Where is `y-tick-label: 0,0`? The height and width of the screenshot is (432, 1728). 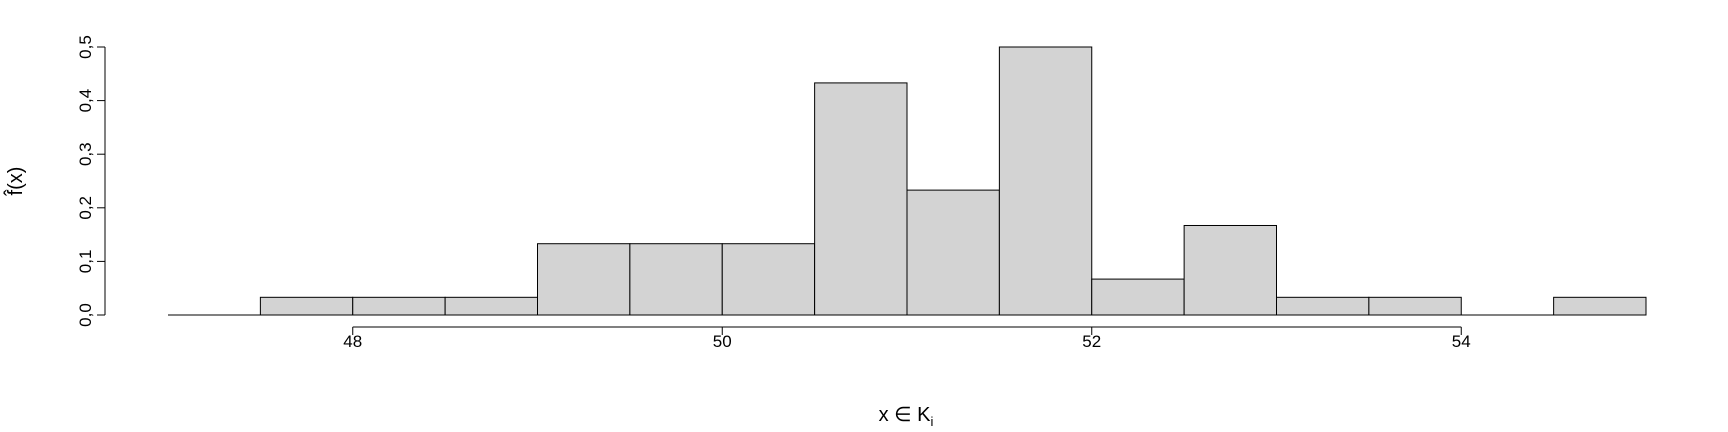 y-tick-label: 0,0 is located at coordinates (85, 315).